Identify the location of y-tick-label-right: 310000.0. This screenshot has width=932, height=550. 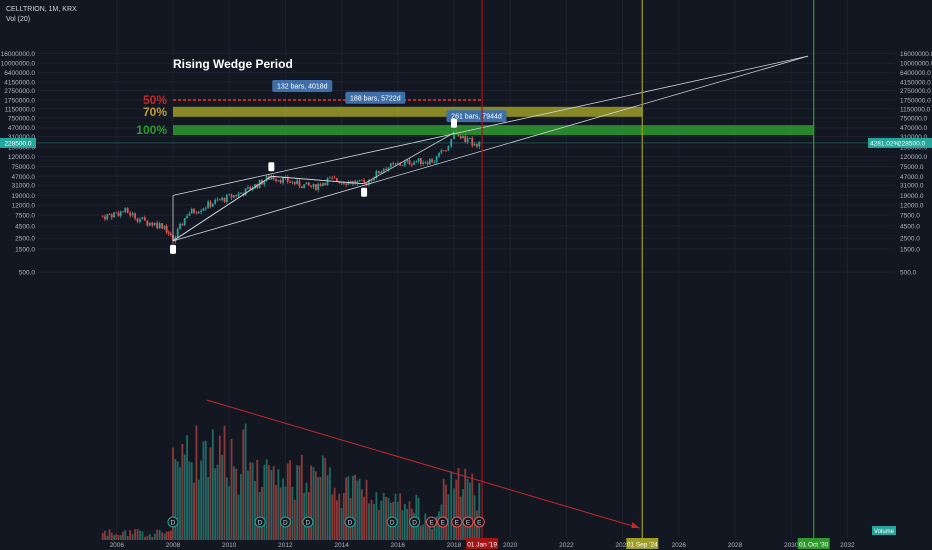
(913, 137).